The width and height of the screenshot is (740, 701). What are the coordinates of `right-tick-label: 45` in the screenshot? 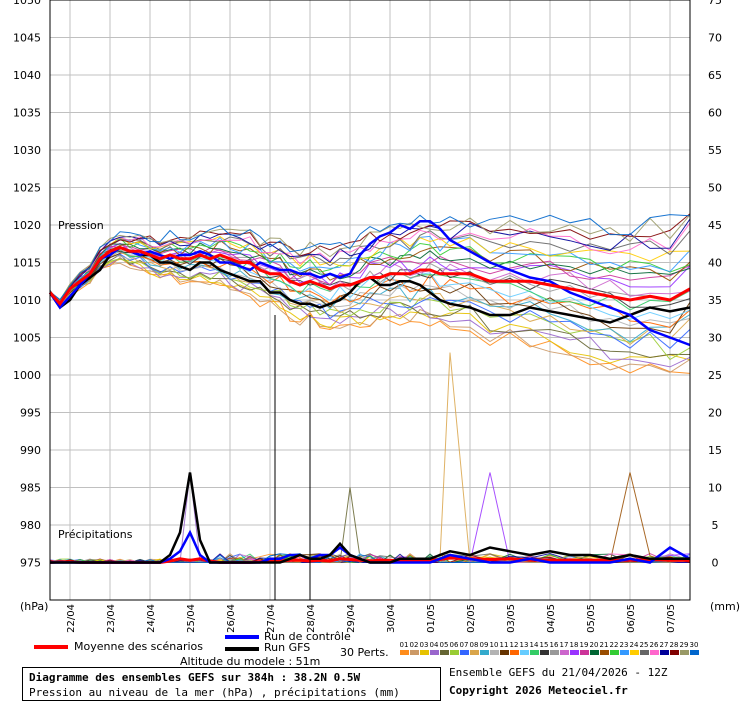 It's located at (715, 225).